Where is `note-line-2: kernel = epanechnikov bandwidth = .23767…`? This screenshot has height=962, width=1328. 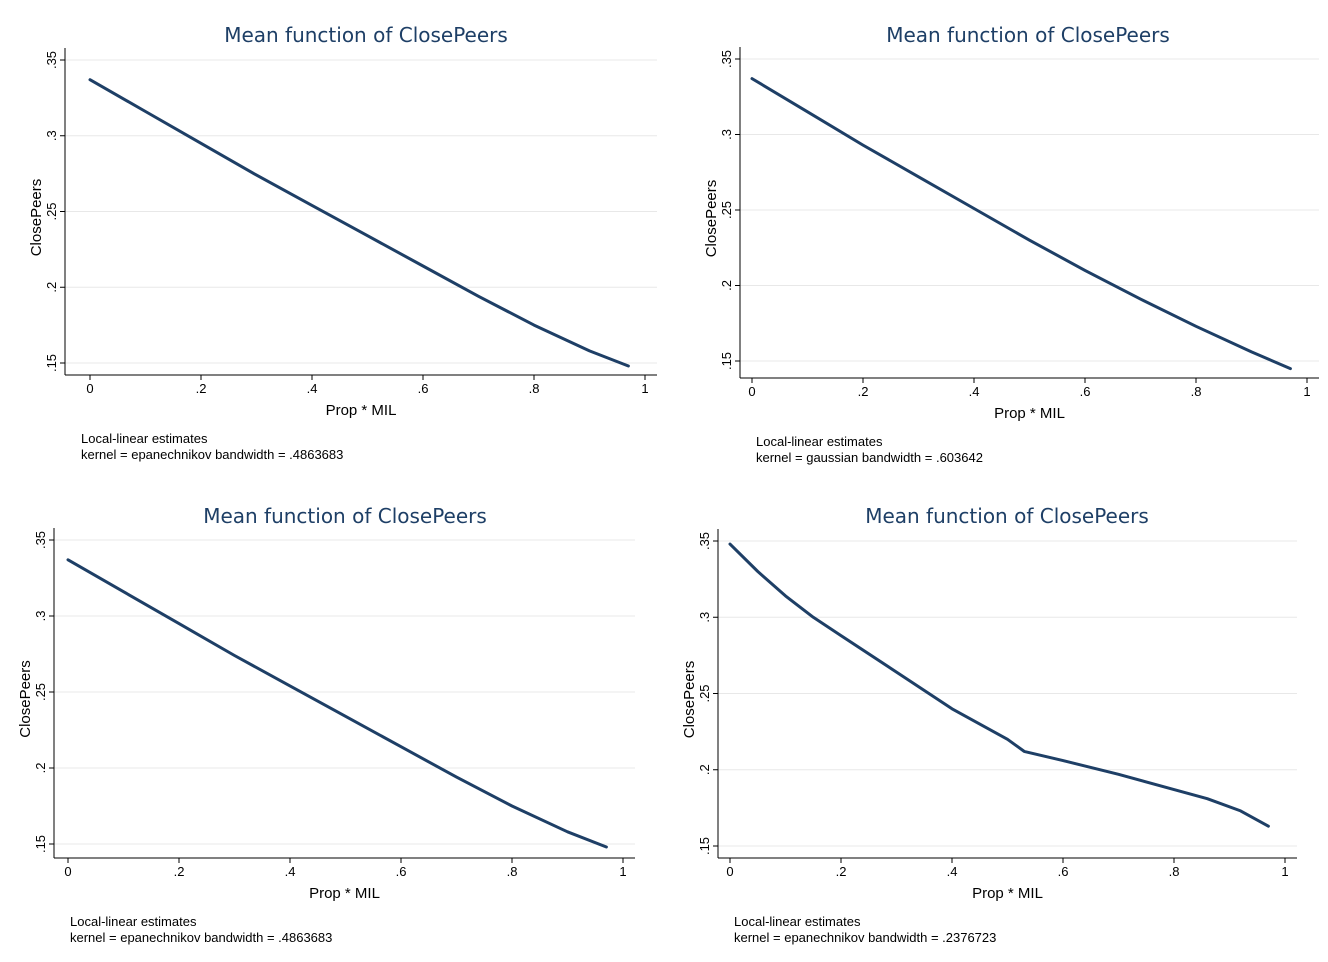
note-line-2: kernel = epanechnikov bandwidth = .23767… is located at coordinates (865, 937).